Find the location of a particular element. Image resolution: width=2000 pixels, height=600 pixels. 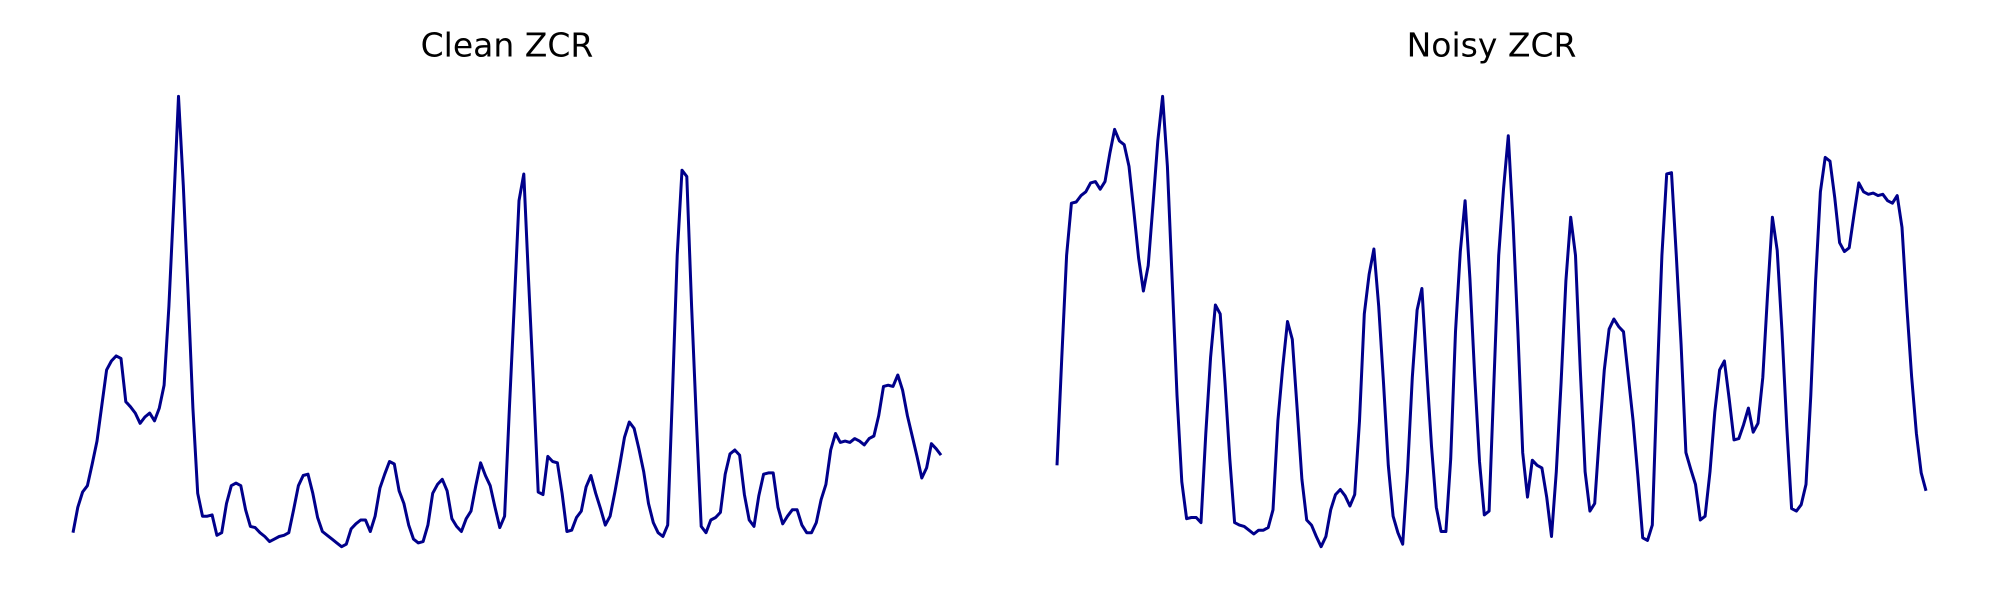

chart-title: Noisy ZCR is located at coordinates (1492, 45).